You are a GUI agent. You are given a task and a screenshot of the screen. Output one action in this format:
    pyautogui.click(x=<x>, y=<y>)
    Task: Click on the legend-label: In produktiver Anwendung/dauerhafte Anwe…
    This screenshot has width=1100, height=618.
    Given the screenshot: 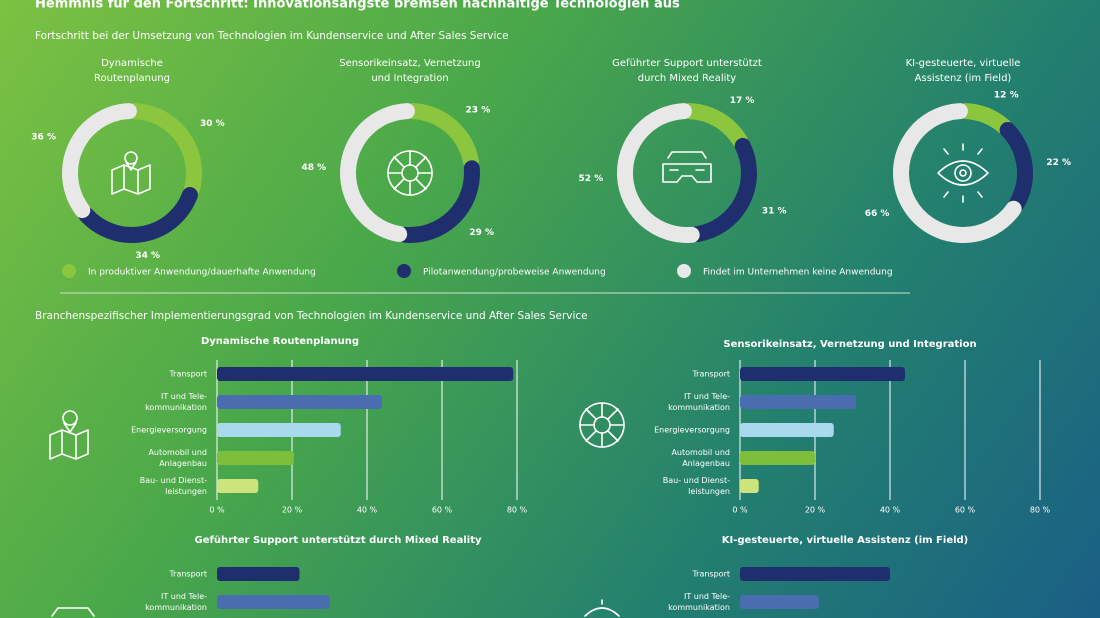 What is the action you would take?
    pyautogui.click(x=202, y=273)
    